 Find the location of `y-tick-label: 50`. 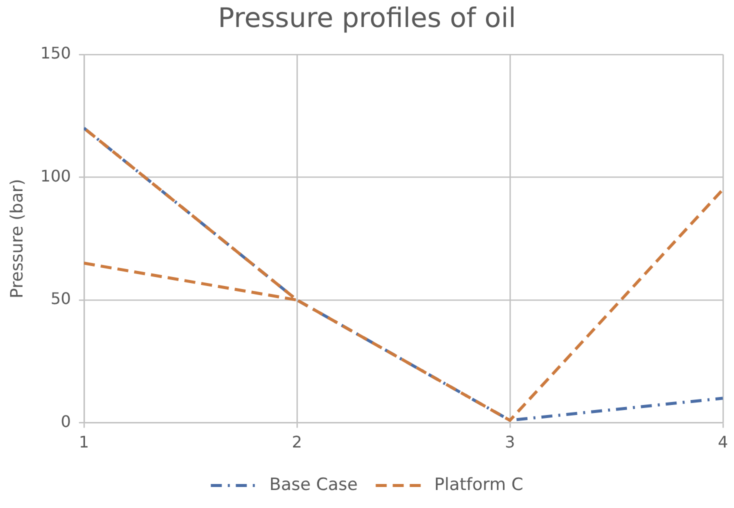

y-tick-label: 50 is located at coordinates (60, 298).